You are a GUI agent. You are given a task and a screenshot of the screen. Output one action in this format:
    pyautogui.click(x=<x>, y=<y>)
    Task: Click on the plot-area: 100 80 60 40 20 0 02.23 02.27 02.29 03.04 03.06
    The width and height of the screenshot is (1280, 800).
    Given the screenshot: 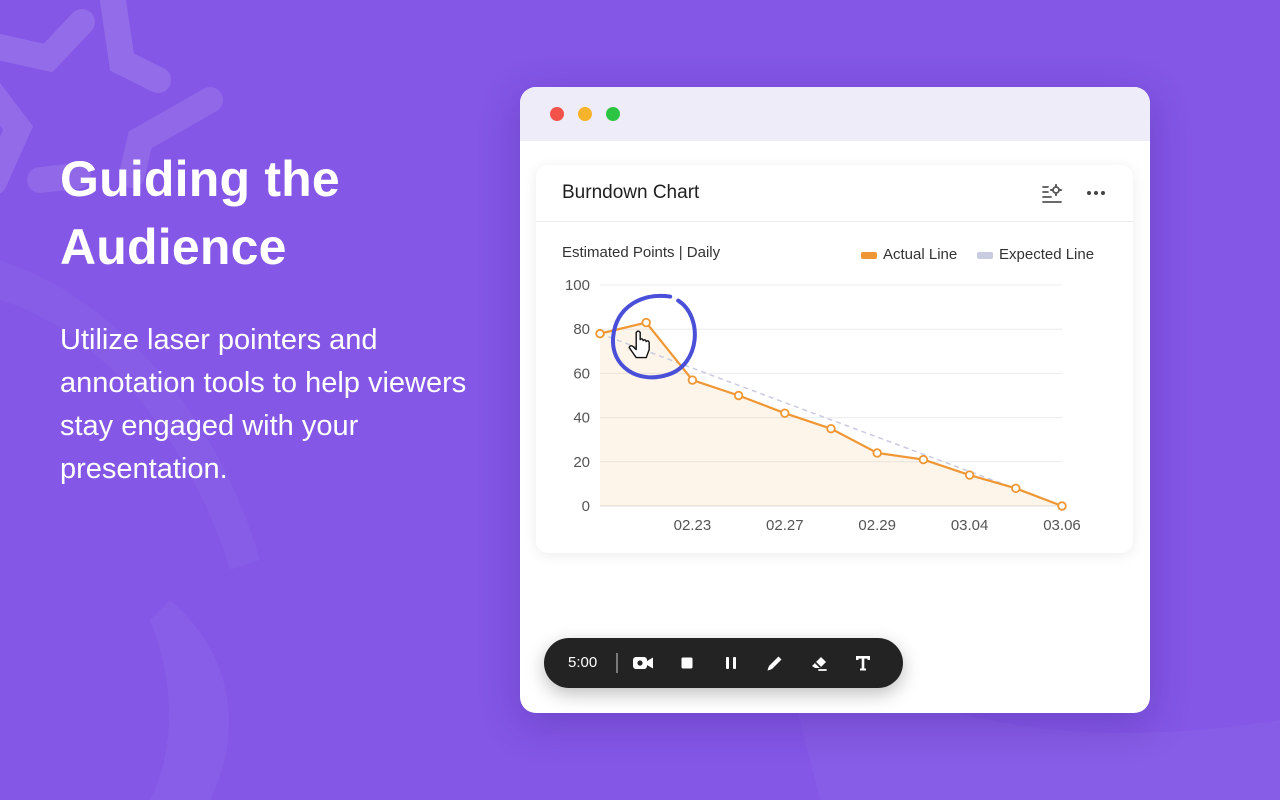 What is the action you would take?
    pyautogui.click(x=823, y=405)
    